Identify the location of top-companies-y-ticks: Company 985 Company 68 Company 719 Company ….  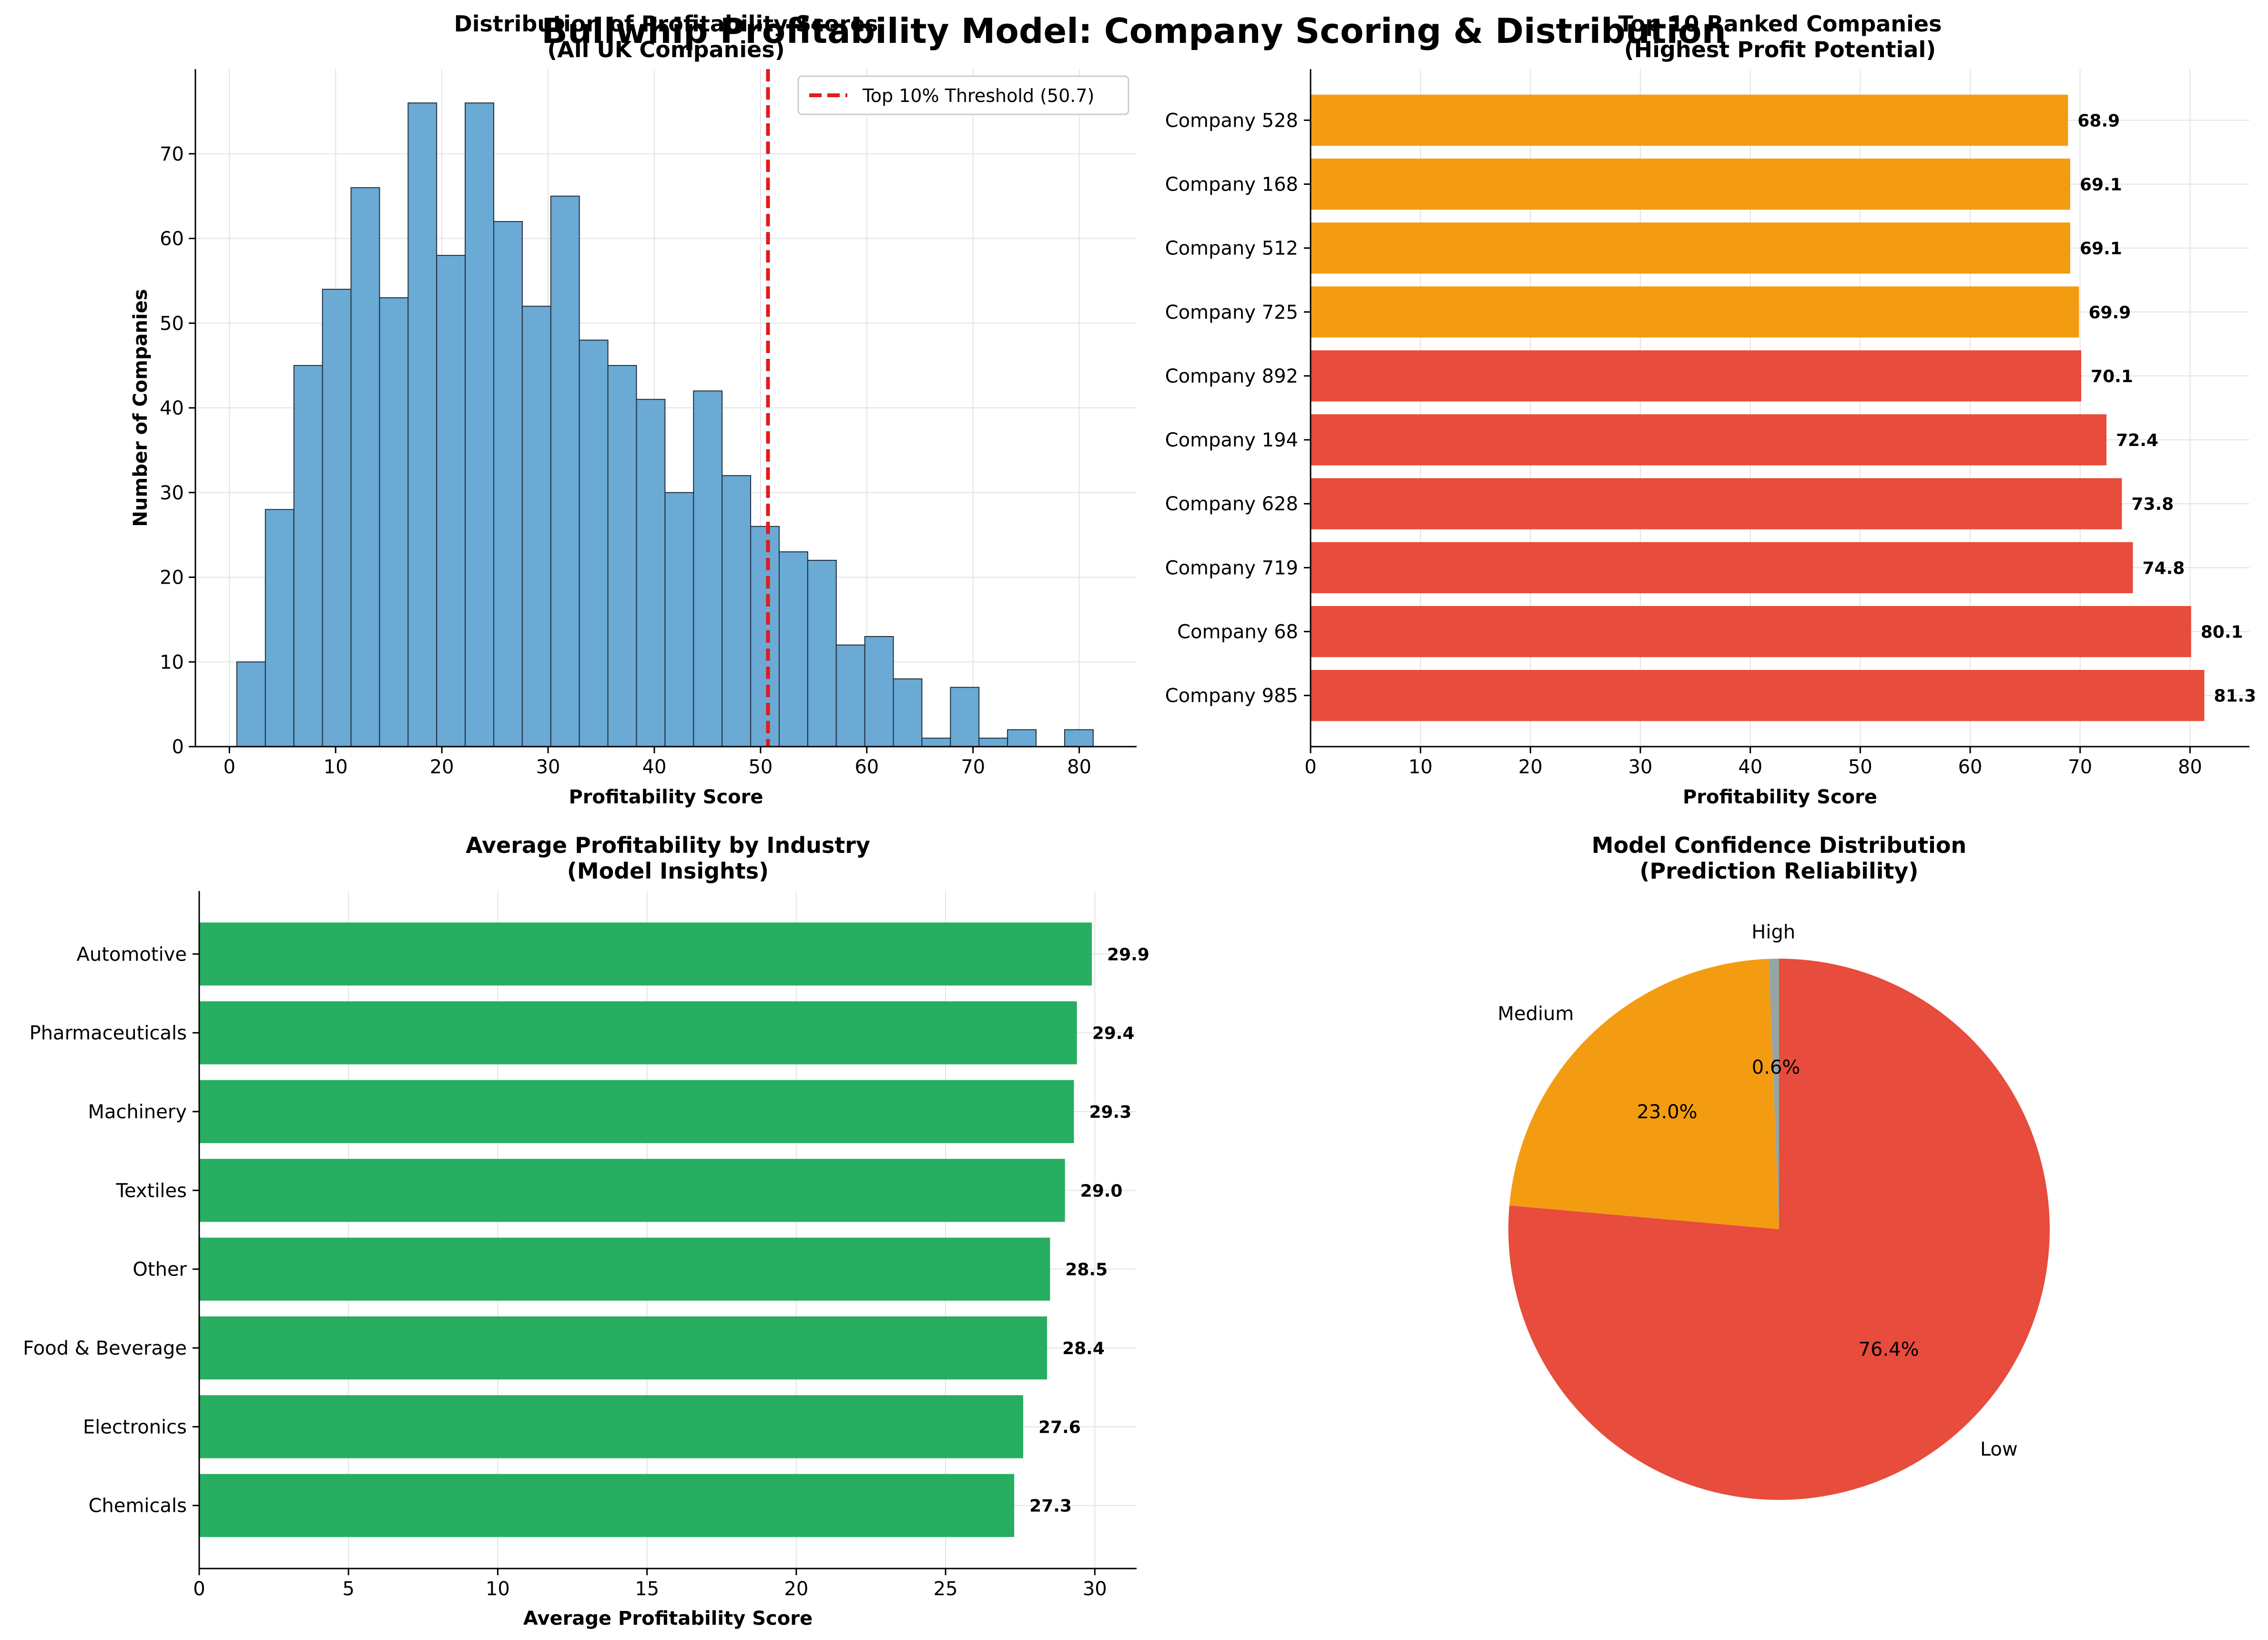
(1238, 408).